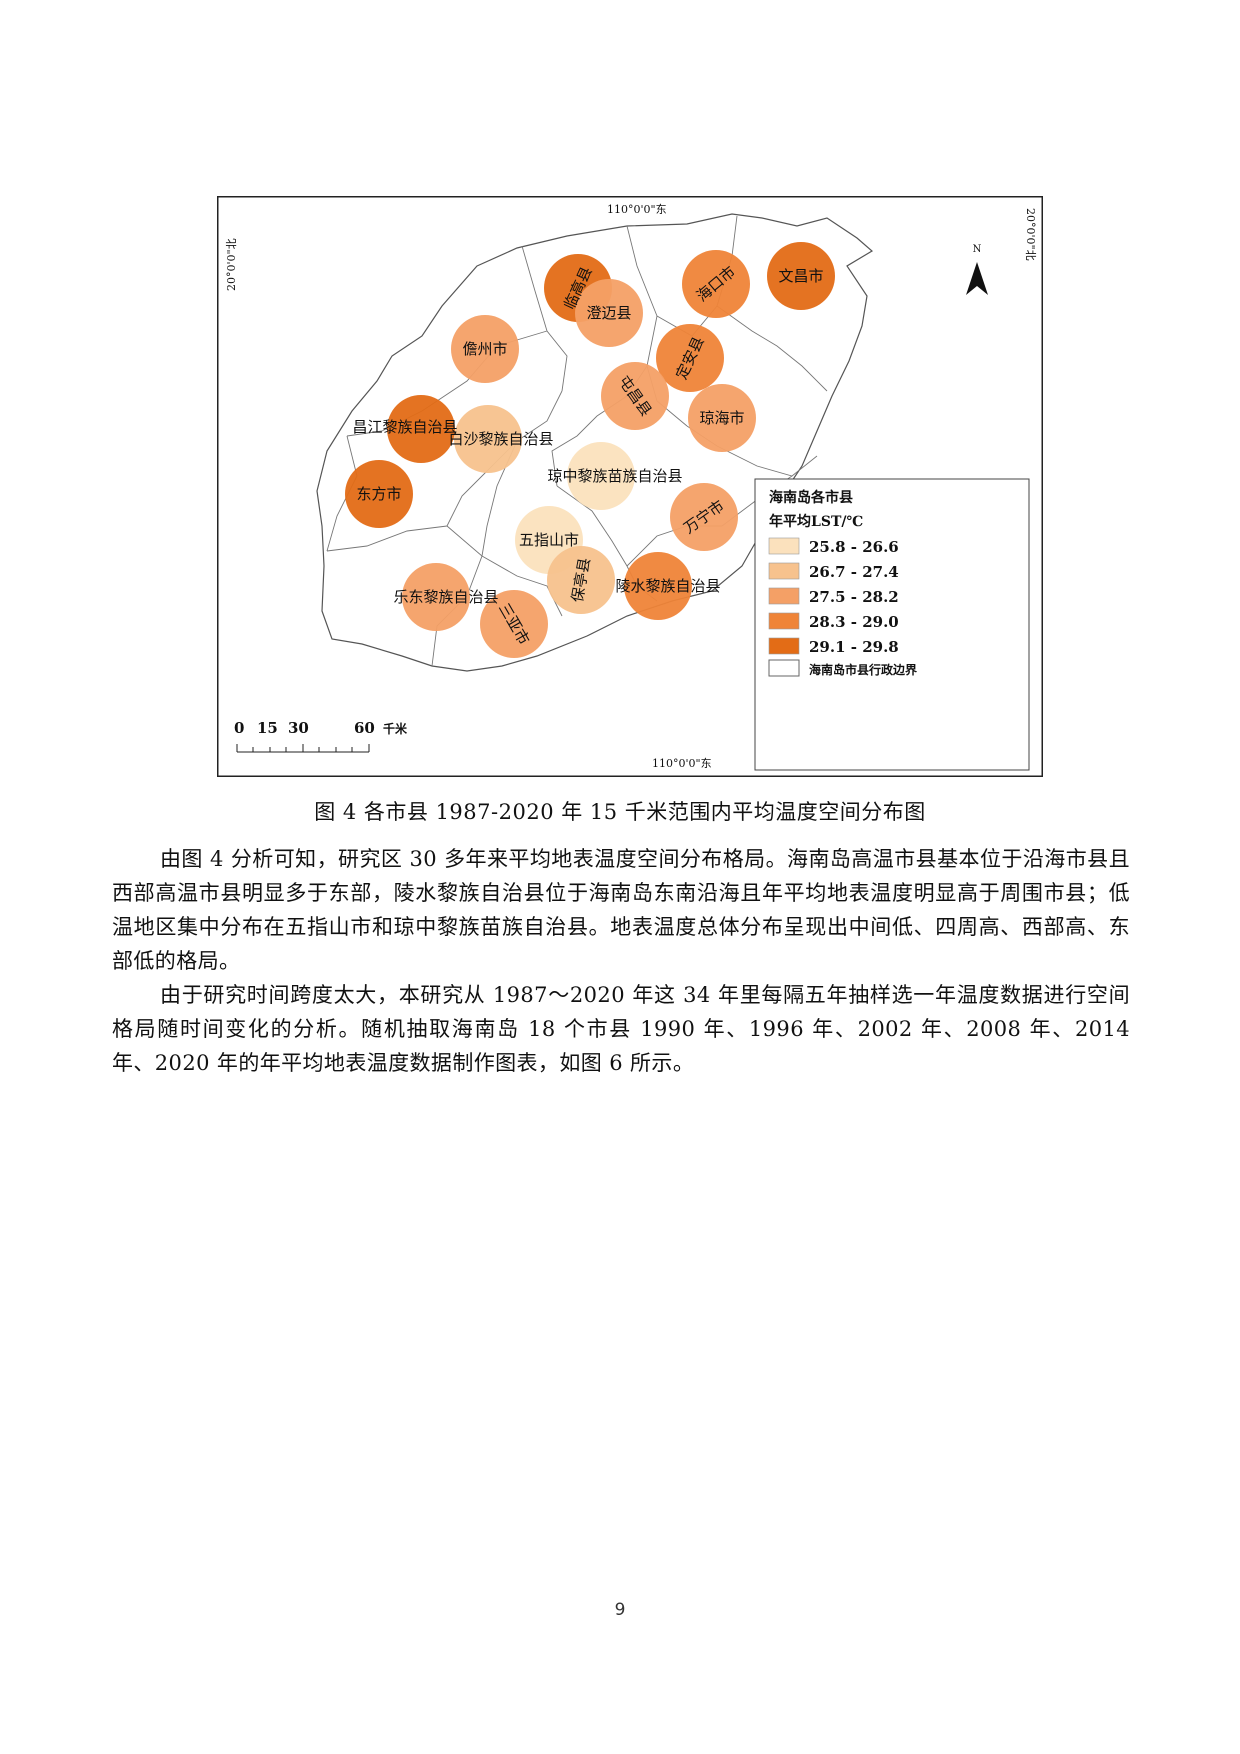 The image size is (1240, 1754). What do you see at coordinates (267, 728) in the screenshot?
I see `scale-tick-15: 15` at bounding box center [267, 728].